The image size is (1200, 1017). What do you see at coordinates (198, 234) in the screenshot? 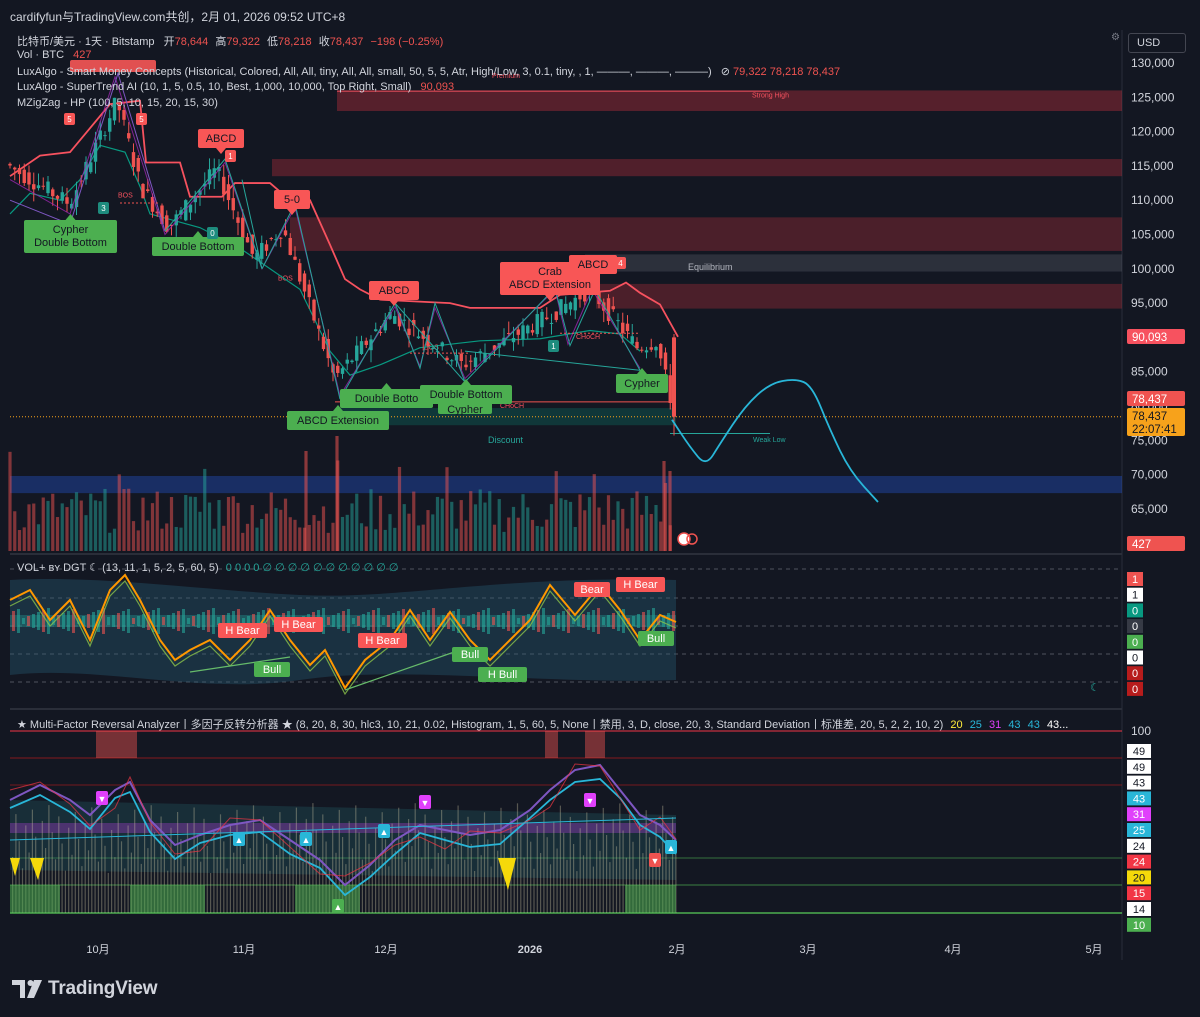
I see `label-double-bottom-1-pointer` at bounding box center [198, 234].